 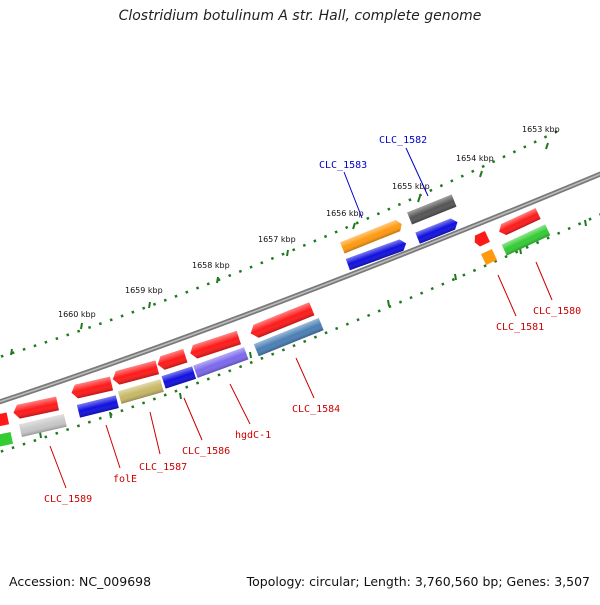 What do you see at coordinates (68, 499) in the screenshot?
I see `label-clc-1589: CLC_1589` at bounding box center [68, 499].